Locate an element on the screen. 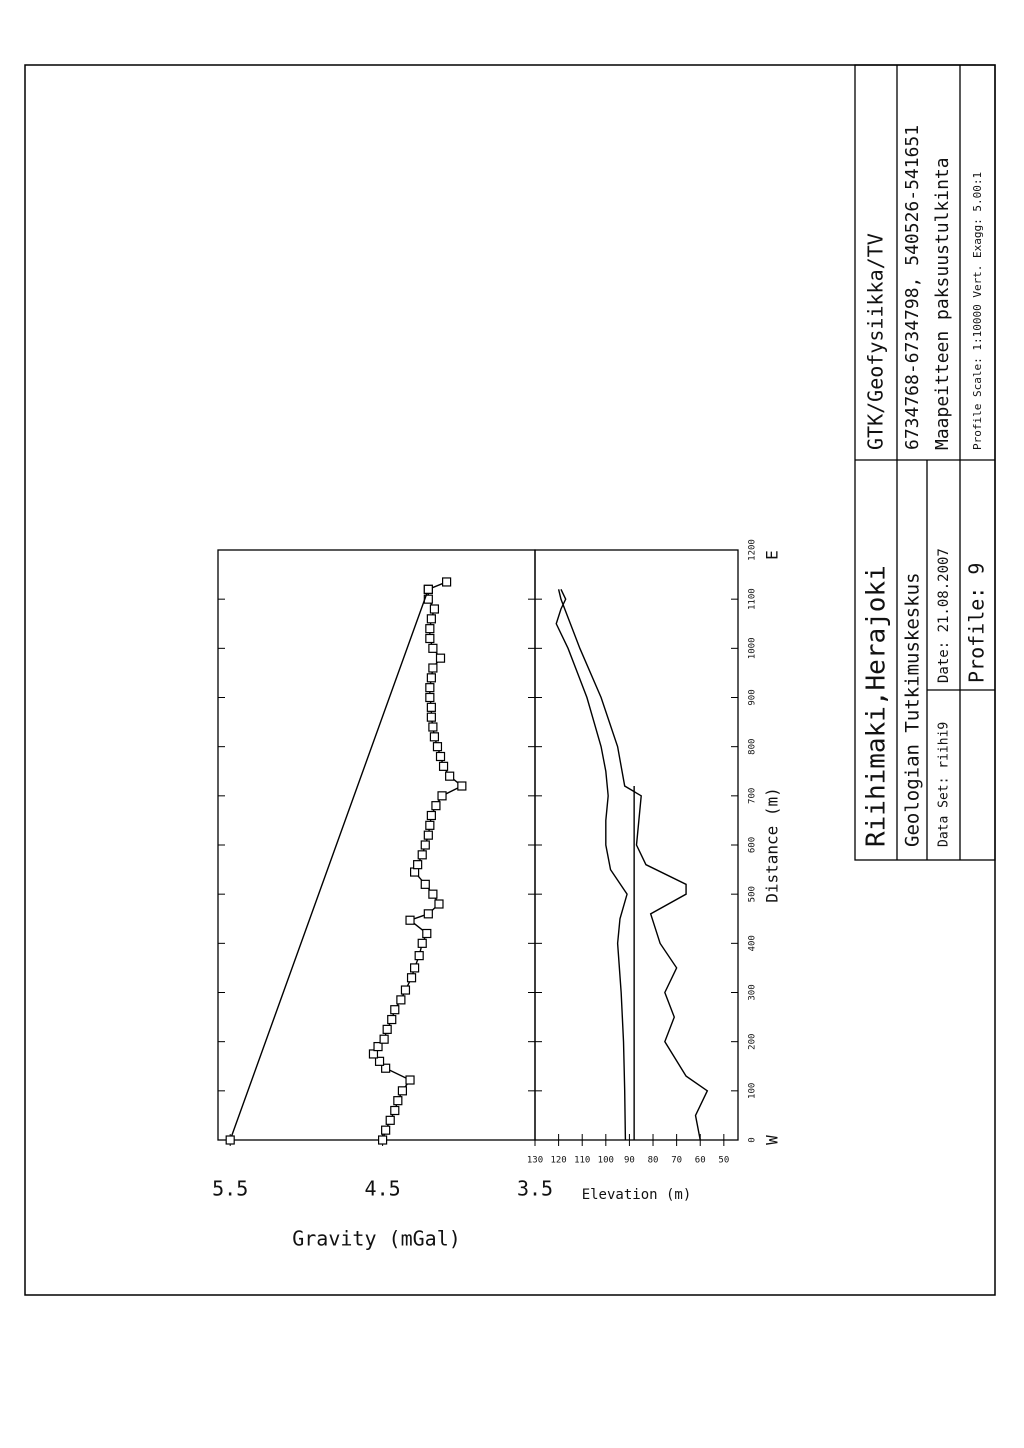  x-tick-label: 1100 is located at coordinates (753, 599).